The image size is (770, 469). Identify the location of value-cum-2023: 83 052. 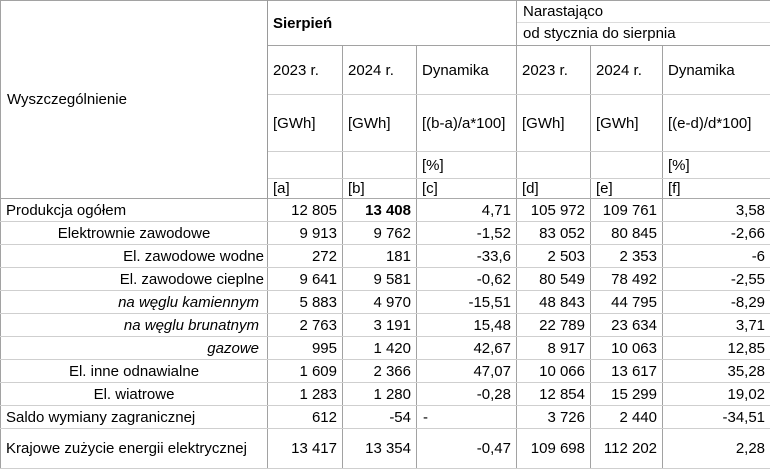
(554, 233).